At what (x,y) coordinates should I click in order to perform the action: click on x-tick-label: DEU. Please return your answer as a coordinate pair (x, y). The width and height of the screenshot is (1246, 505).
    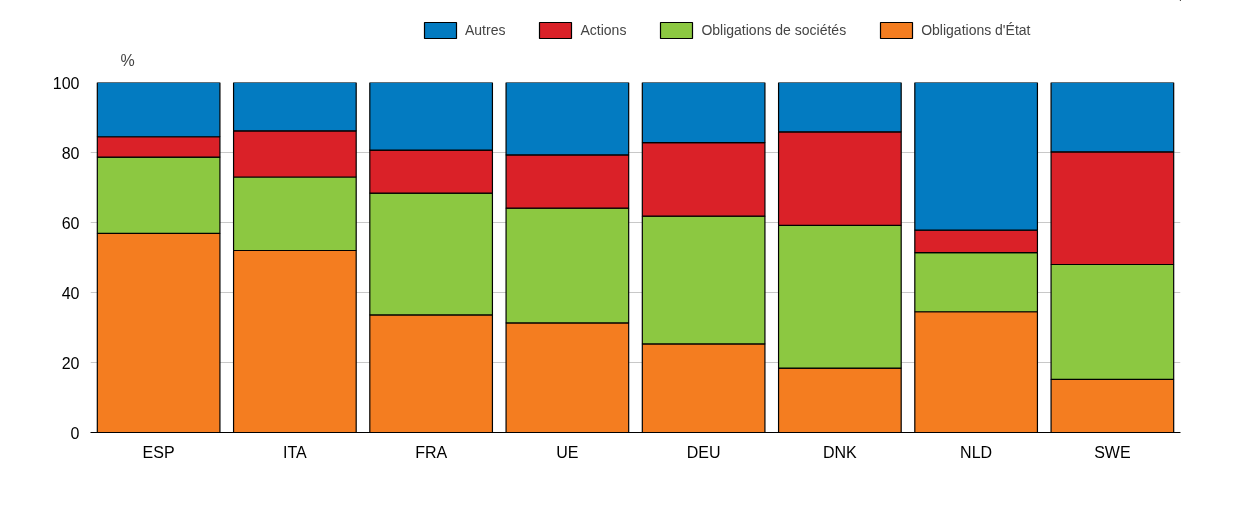
    Looking at the image, I should click on (703, 452).